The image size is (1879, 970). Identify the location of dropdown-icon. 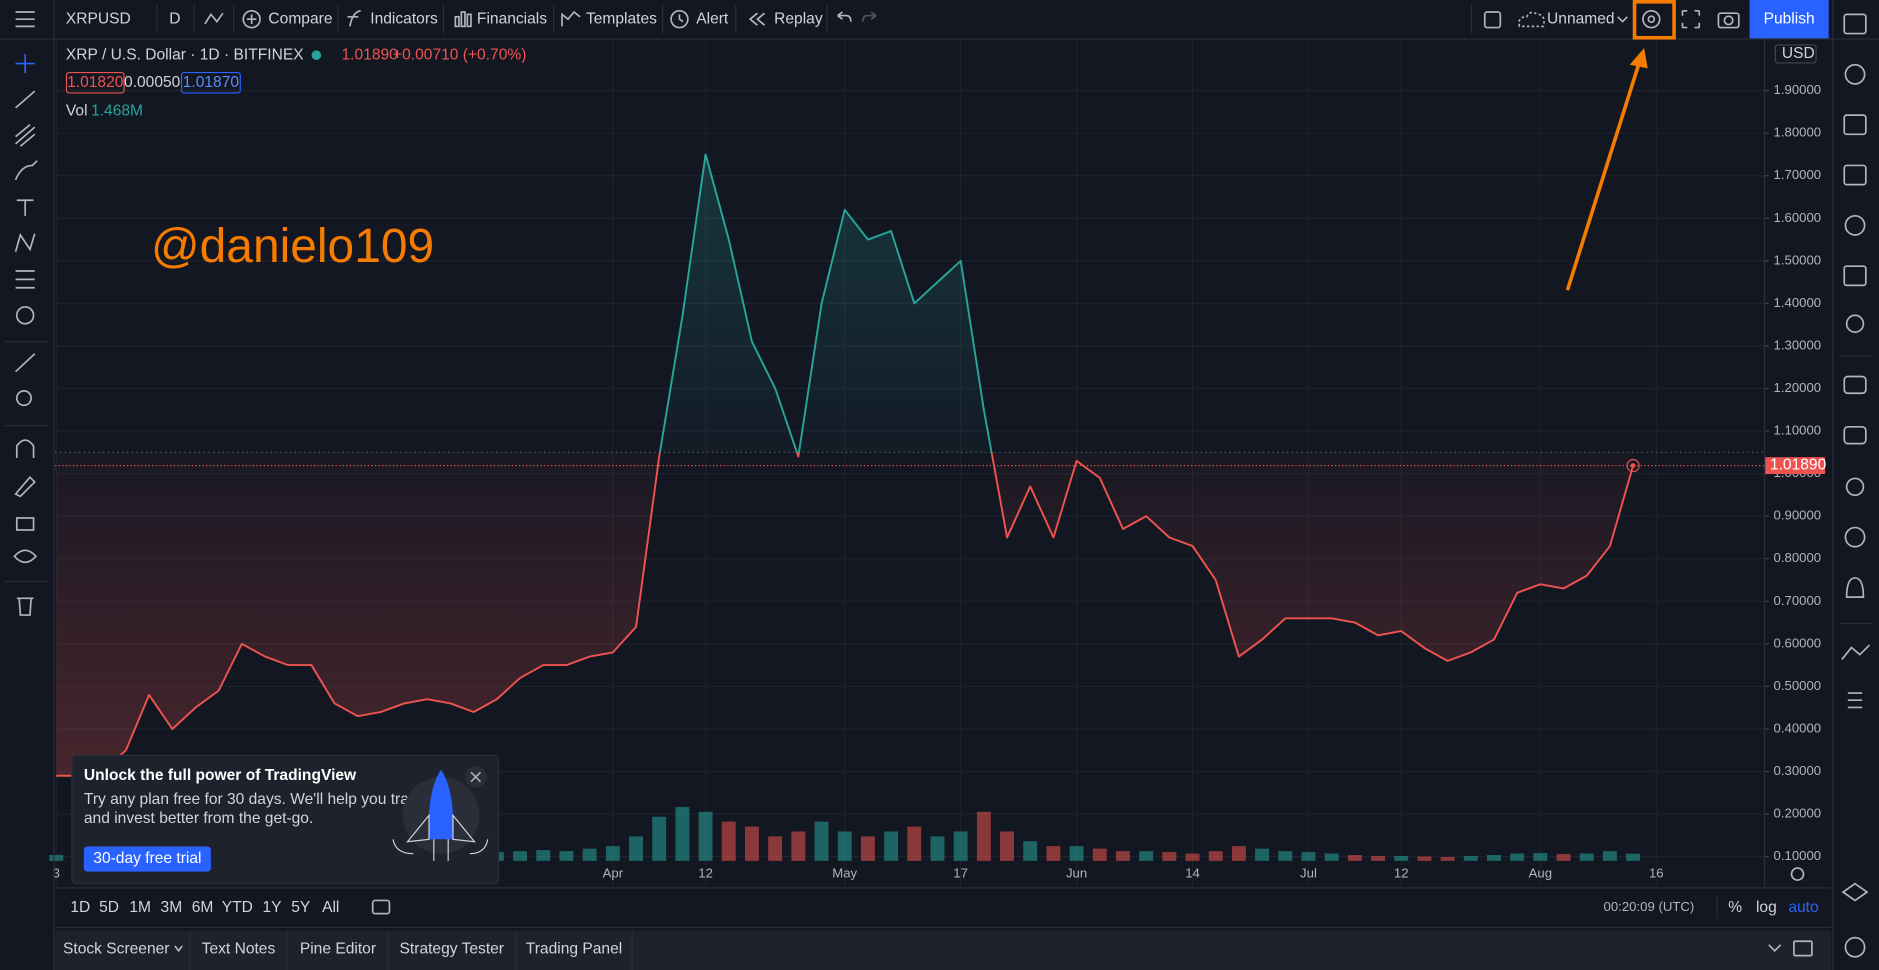
(1622, 19).